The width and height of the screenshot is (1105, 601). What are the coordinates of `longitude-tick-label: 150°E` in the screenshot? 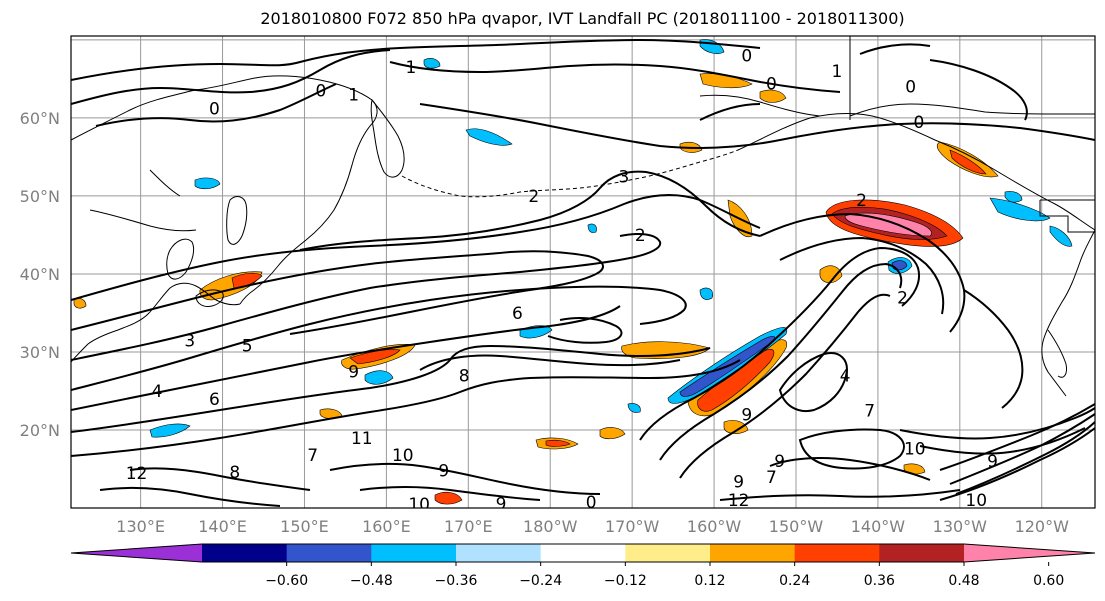 It's located at (304, 526).